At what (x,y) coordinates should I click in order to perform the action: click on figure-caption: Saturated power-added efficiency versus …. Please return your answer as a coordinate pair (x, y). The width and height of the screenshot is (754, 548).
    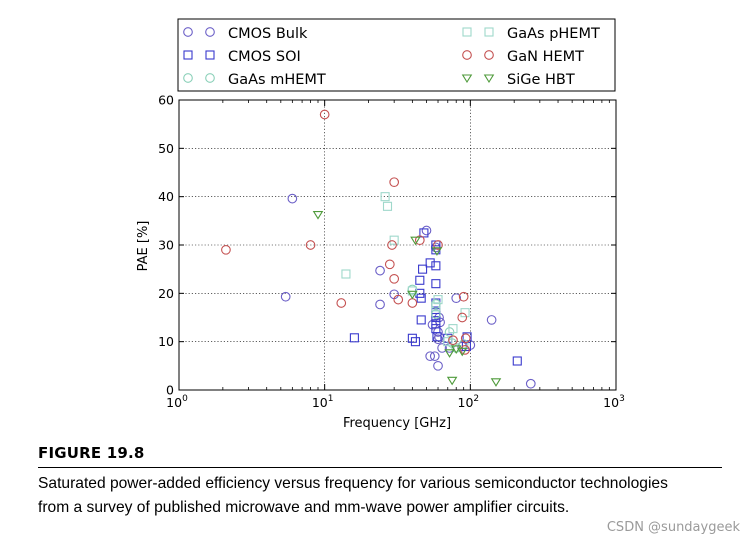
    Looking at the image, I should click on (353, 495).